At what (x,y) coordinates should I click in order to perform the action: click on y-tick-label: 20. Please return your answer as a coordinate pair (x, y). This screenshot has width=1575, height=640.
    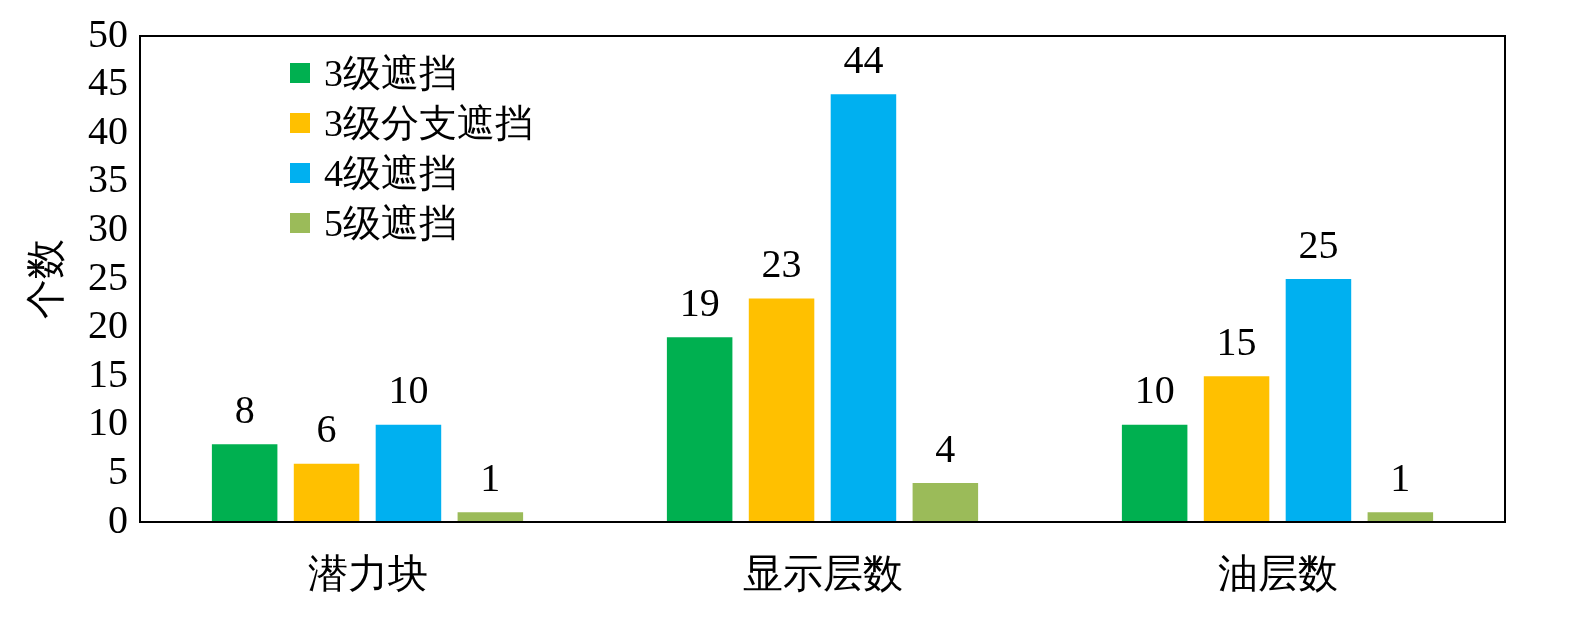
    Looking at the image, I should click on (108, 325).